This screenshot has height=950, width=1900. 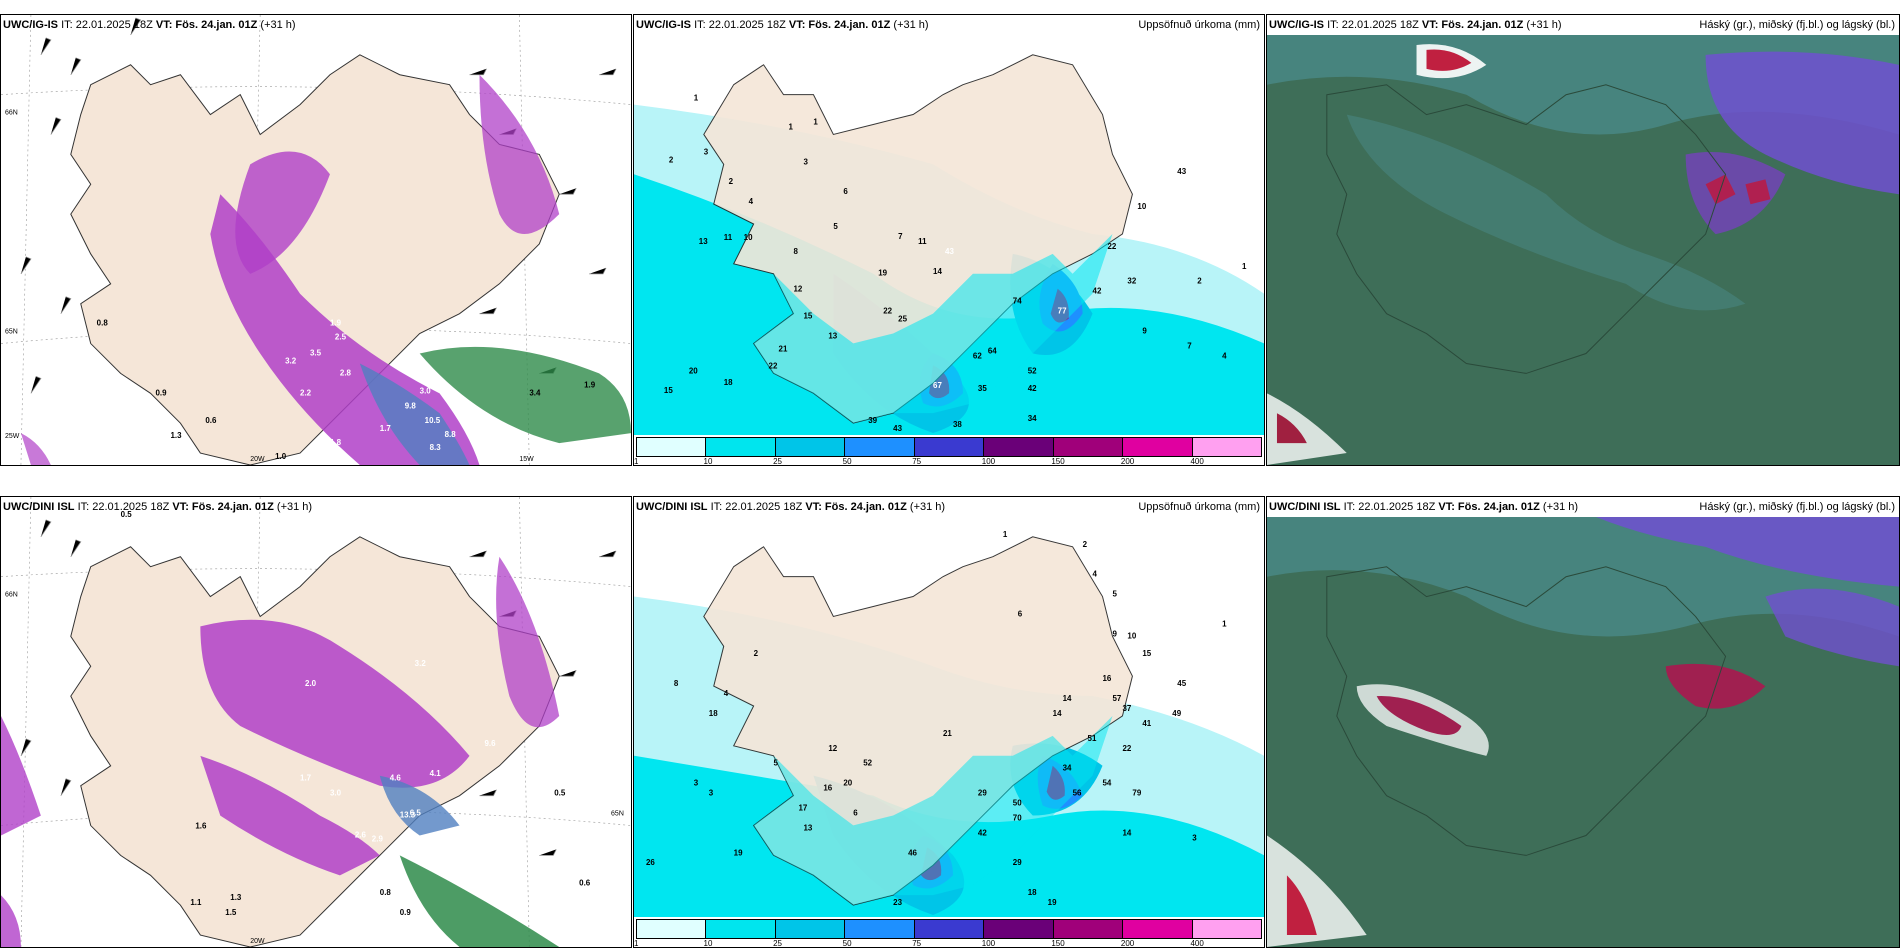 What do you see at coordinates (982, 388) in the screenshot?
I see `svg-text: 35` at bounding box center [982, 388].